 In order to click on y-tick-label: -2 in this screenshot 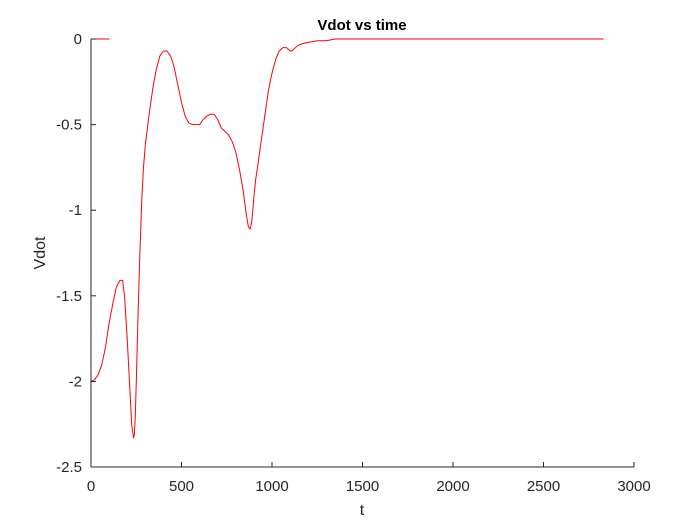, I will do `click(75, 381)`.